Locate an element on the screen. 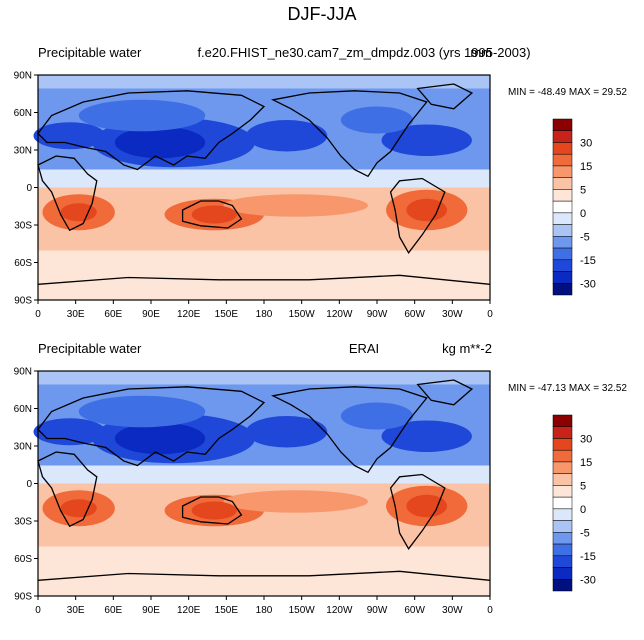 Image resolution: width=644 pixels, height=640 pixels. lon-tick-label: 150E is located at coordinates (227, 314).